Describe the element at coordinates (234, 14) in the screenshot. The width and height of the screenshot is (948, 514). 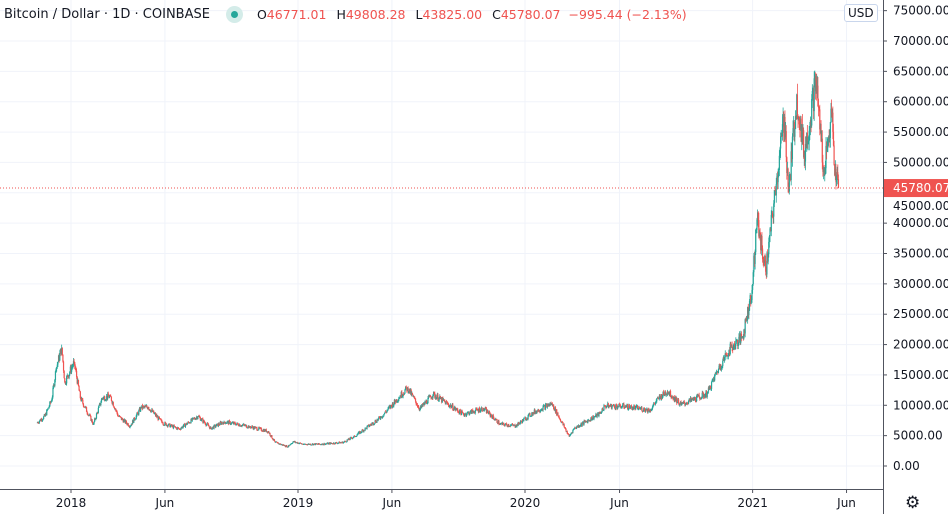
I see `market-status-icon` at that location.